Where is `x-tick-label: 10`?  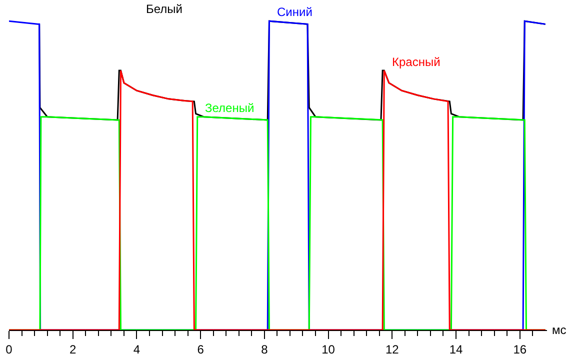 x-tick-label: 10 is located at coordinates (329, 349).